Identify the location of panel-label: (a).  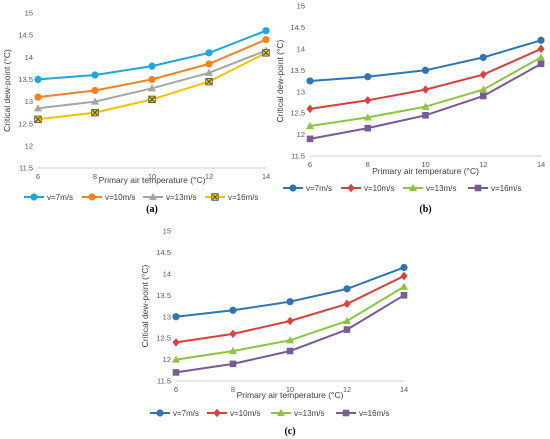
(152, 209).